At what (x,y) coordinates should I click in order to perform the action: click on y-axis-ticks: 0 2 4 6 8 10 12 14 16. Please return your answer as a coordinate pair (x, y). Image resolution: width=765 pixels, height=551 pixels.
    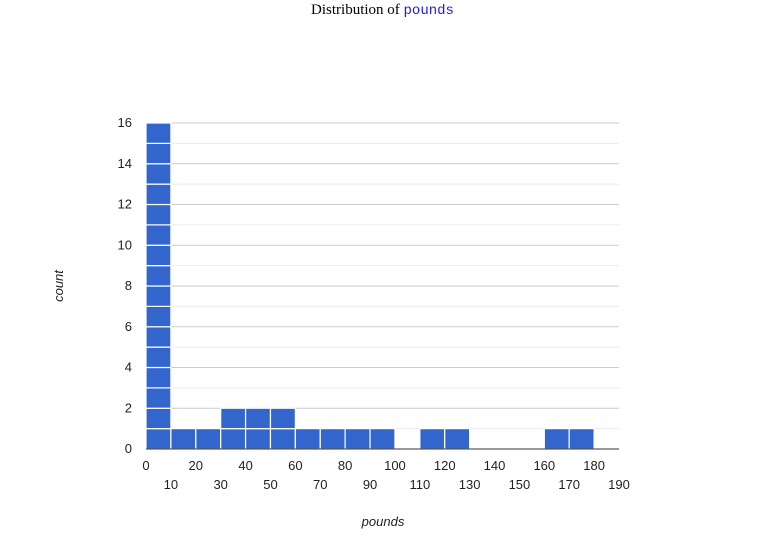
    Looking at the image, I should click on (125, 285).